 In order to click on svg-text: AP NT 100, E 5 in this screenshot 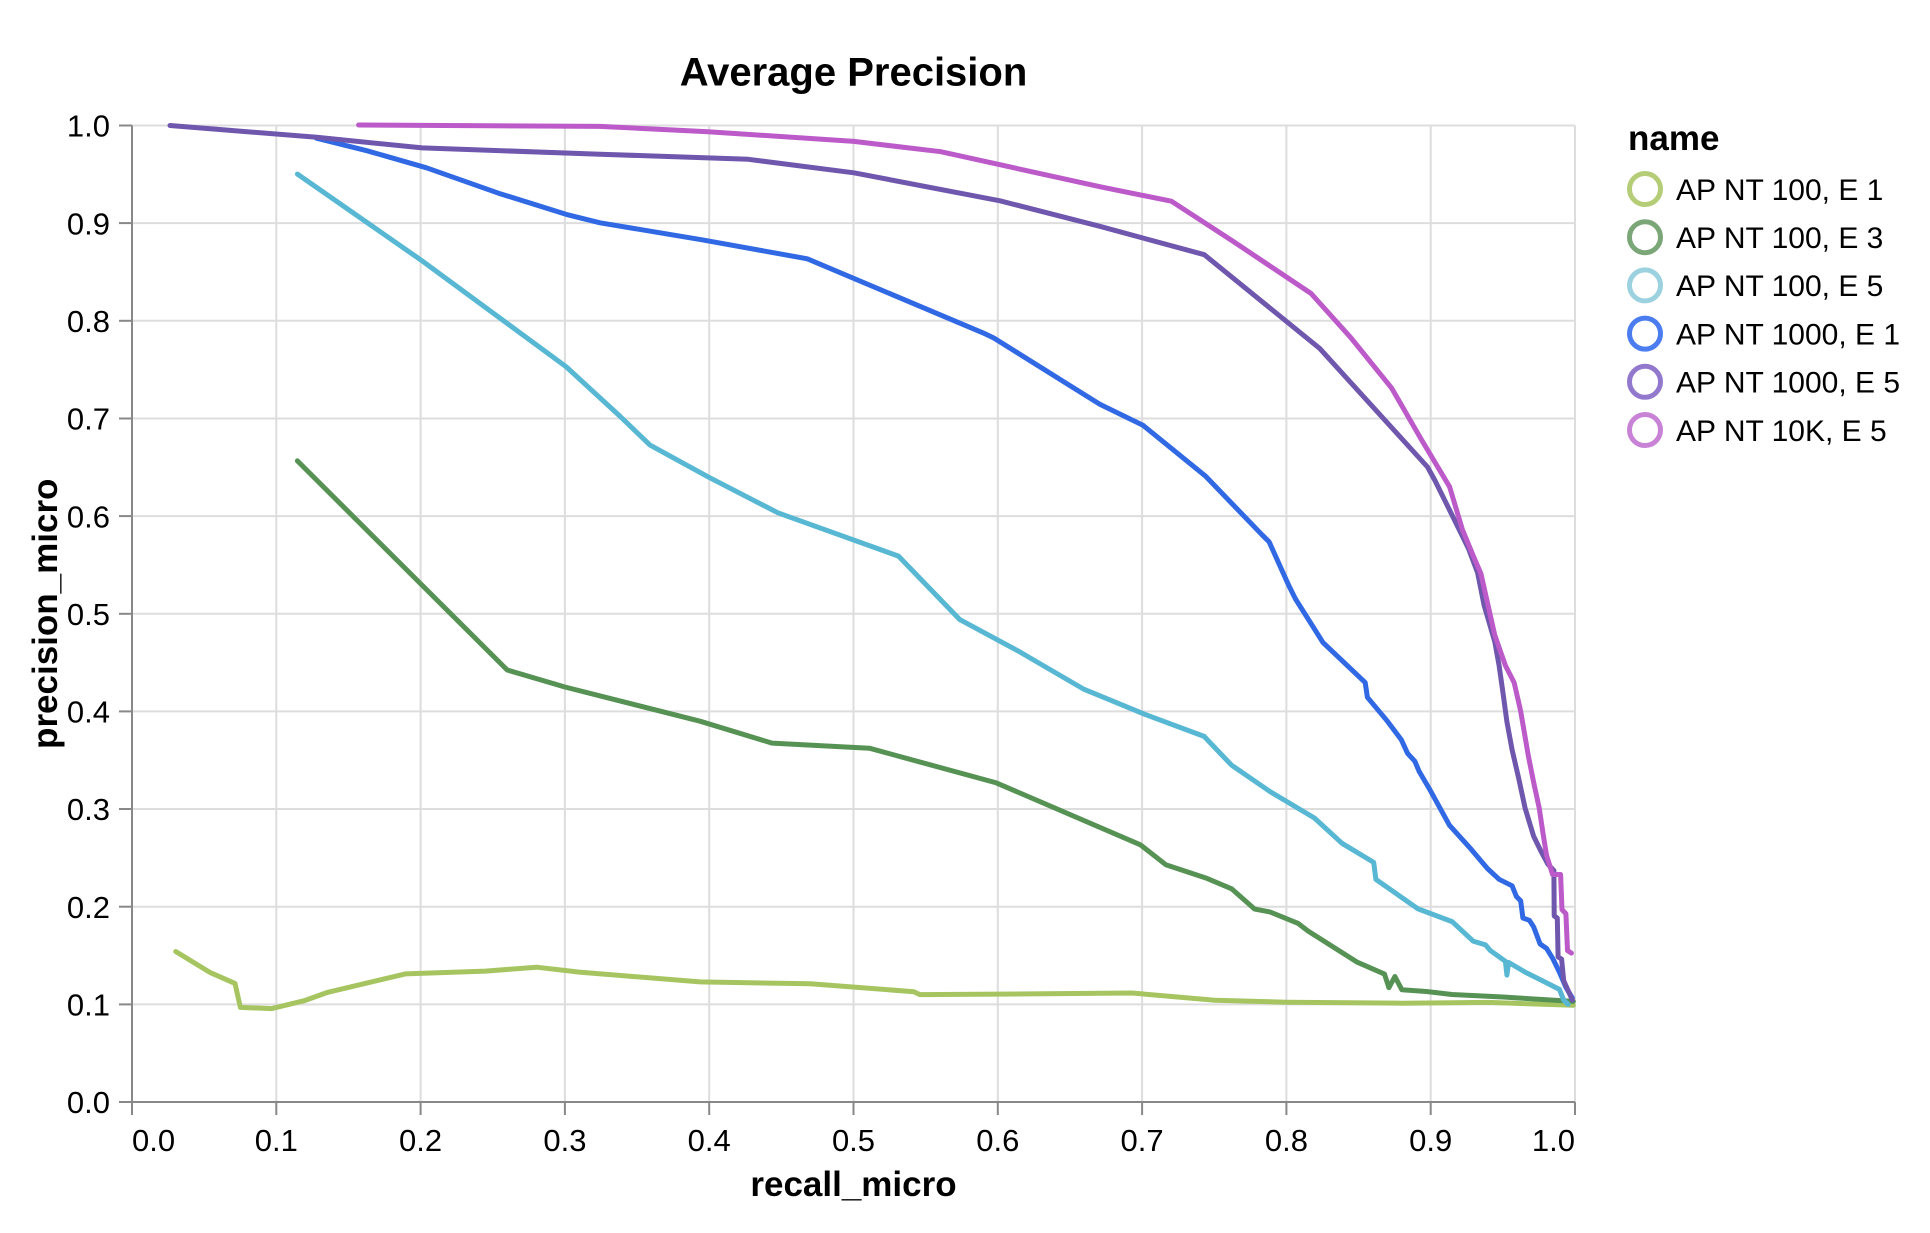, I will do `click(1779, 286)`.